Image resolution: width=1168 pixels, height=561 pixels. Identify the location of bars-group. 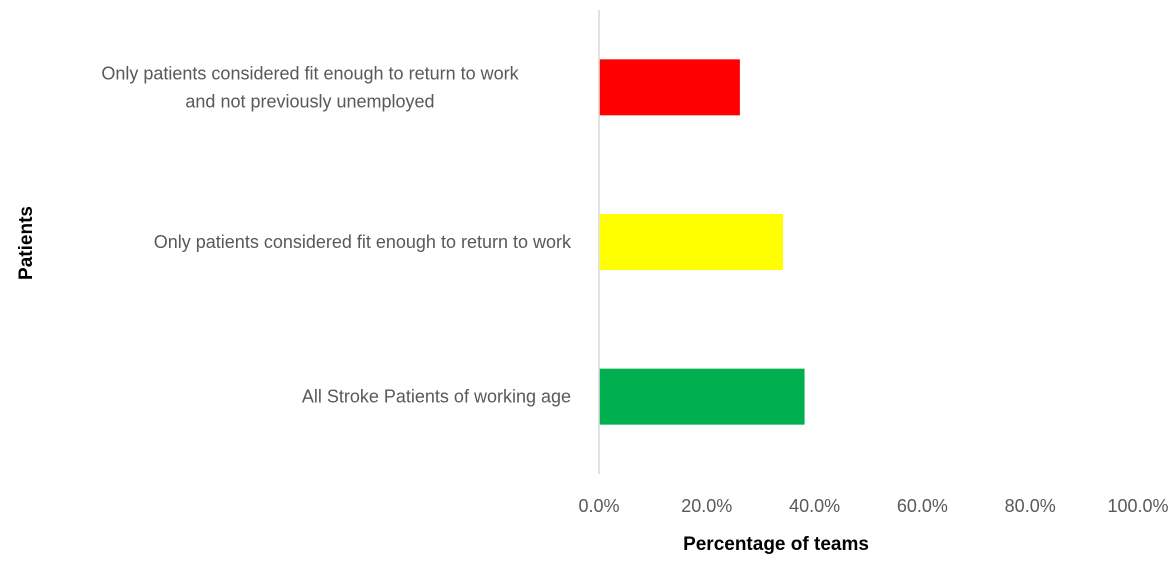
(702, 242).